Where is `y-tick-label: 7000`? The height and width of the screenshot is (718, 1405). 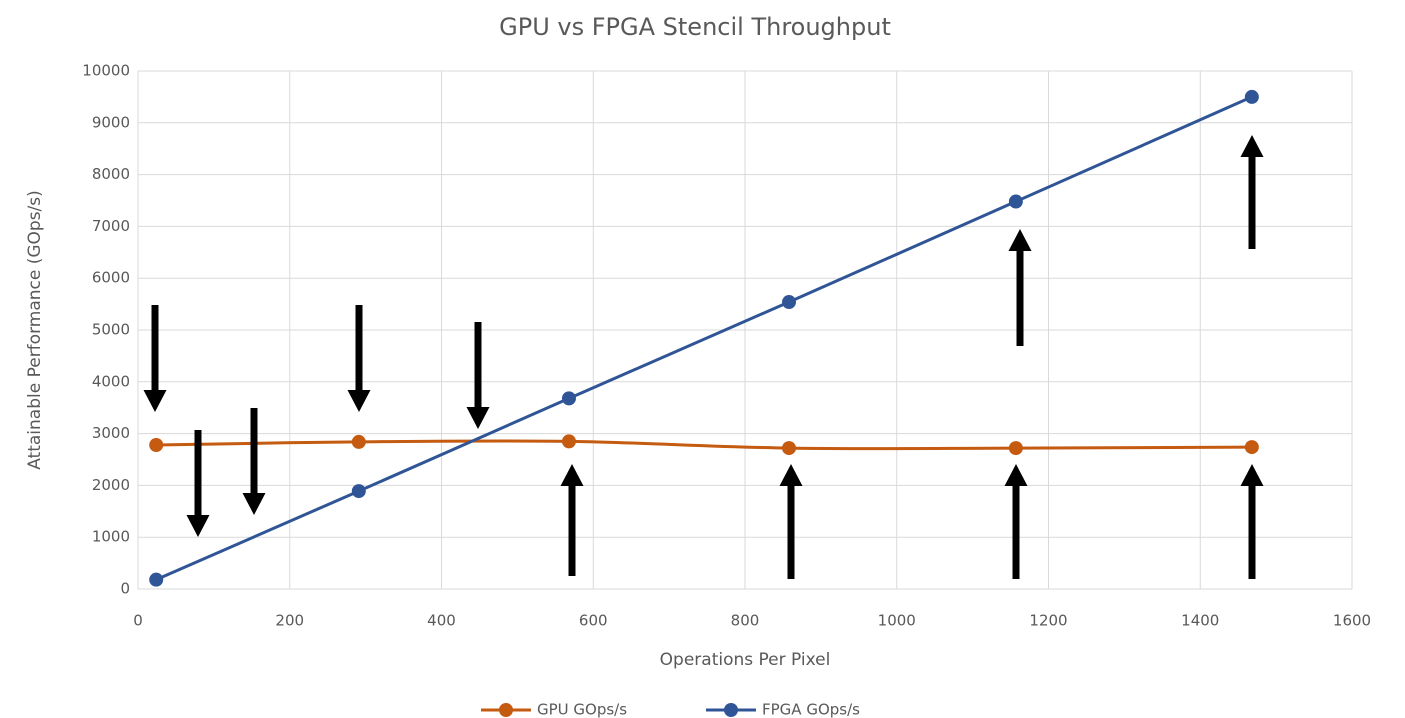 y-tick-label: 7000 is located at coordinates (111, 226).